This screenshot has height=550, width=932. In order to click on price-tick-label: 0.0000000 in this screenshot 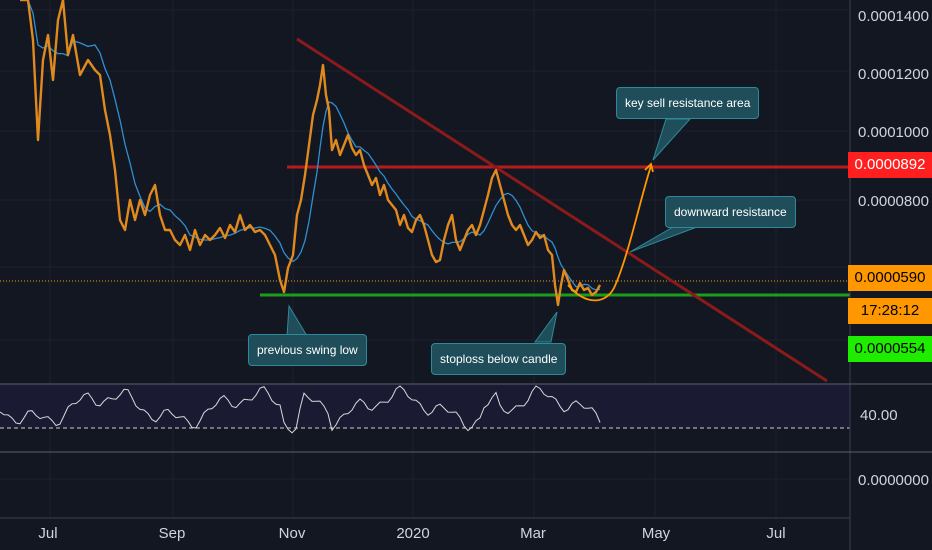, I will do `click(893, 480)`.